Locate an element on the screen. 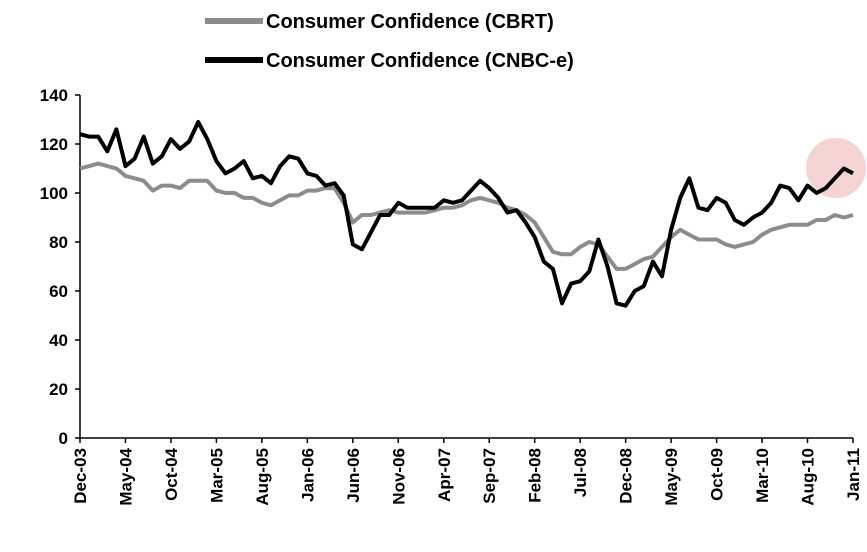 The image size is (867, 552). x-tick-label: Feb-08 is located at coordinates (535, 475).